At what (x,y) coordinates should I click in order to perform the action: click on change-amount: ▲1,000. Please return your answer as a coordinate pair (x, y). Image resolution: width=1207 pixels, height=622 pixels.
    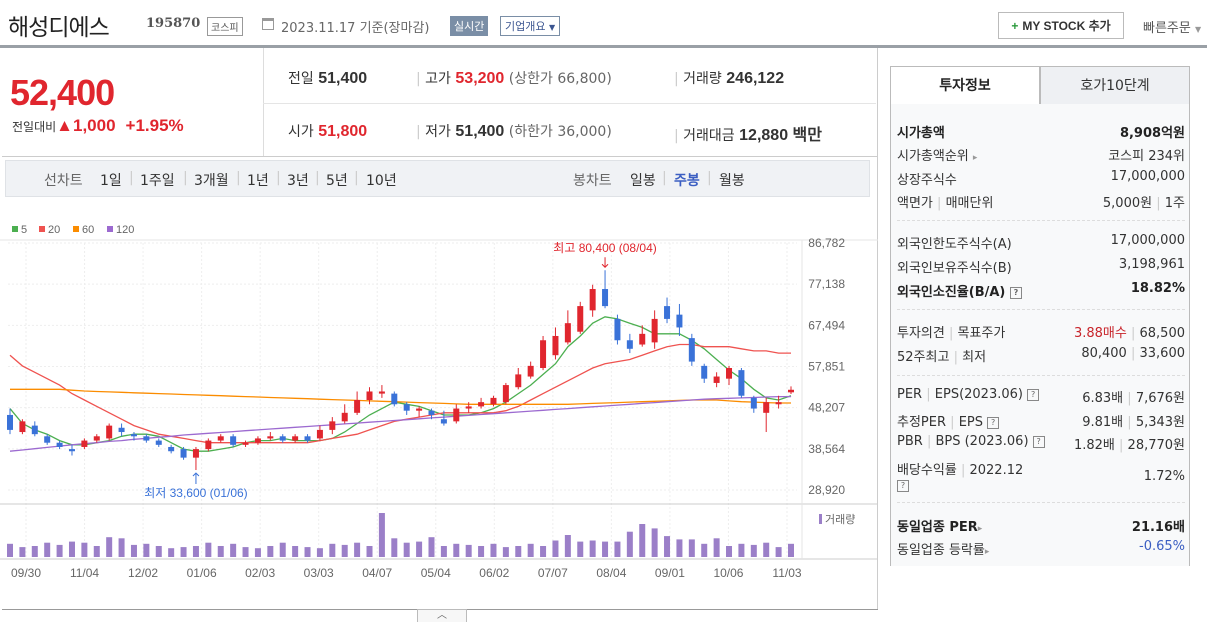
    Looking at the image, I should click on (86, 125).